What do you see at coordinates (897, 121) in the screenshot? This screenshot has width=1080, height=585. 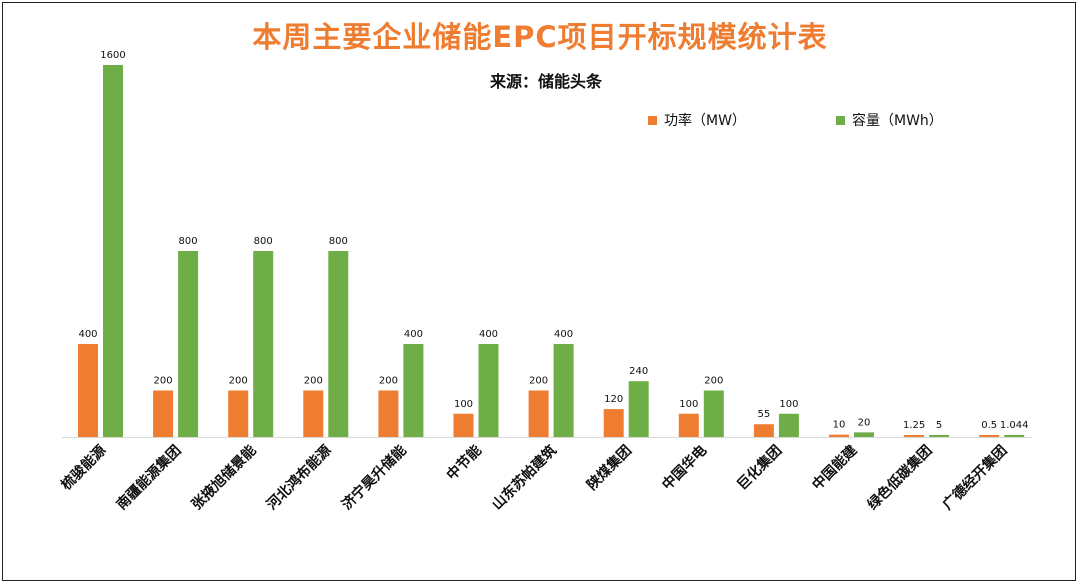 I see `legend-label-capacity: 容量（MWh）` at bounding box center [897, 121].